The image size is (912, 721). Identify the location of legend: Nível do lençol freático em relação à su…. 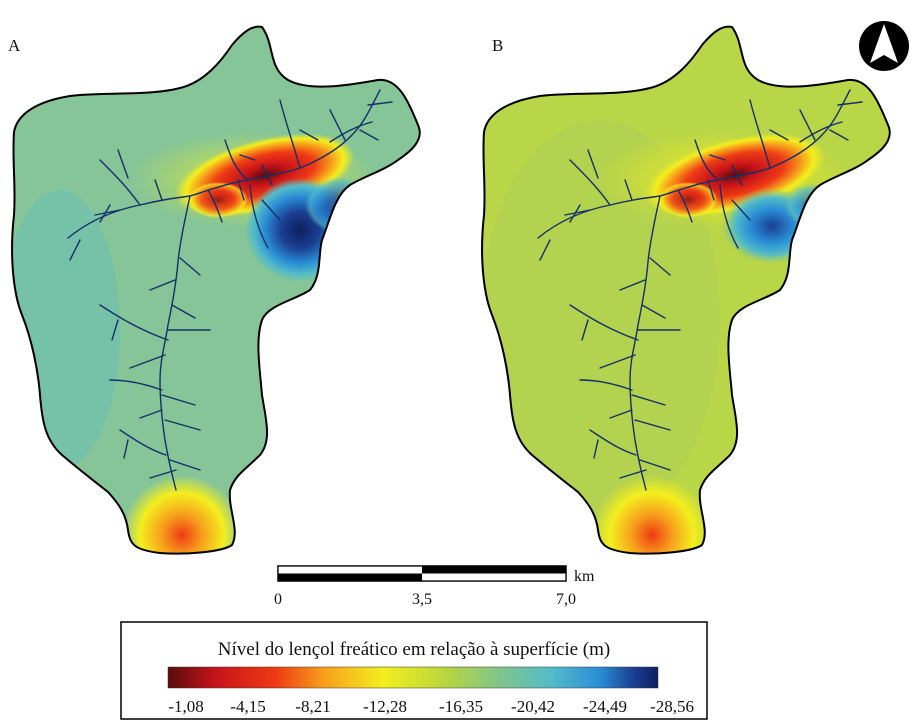
(414, 670).